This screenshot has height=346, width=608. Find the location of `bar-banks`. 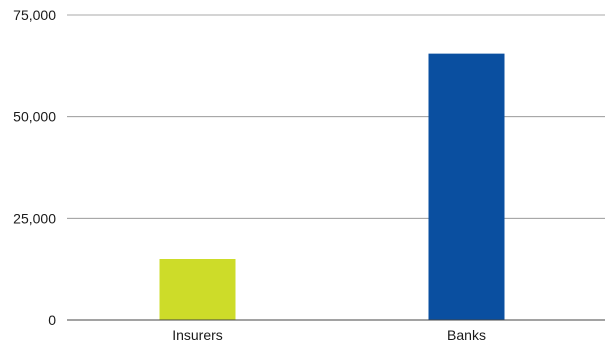

bar-banks is located at coordinates (466, 187).